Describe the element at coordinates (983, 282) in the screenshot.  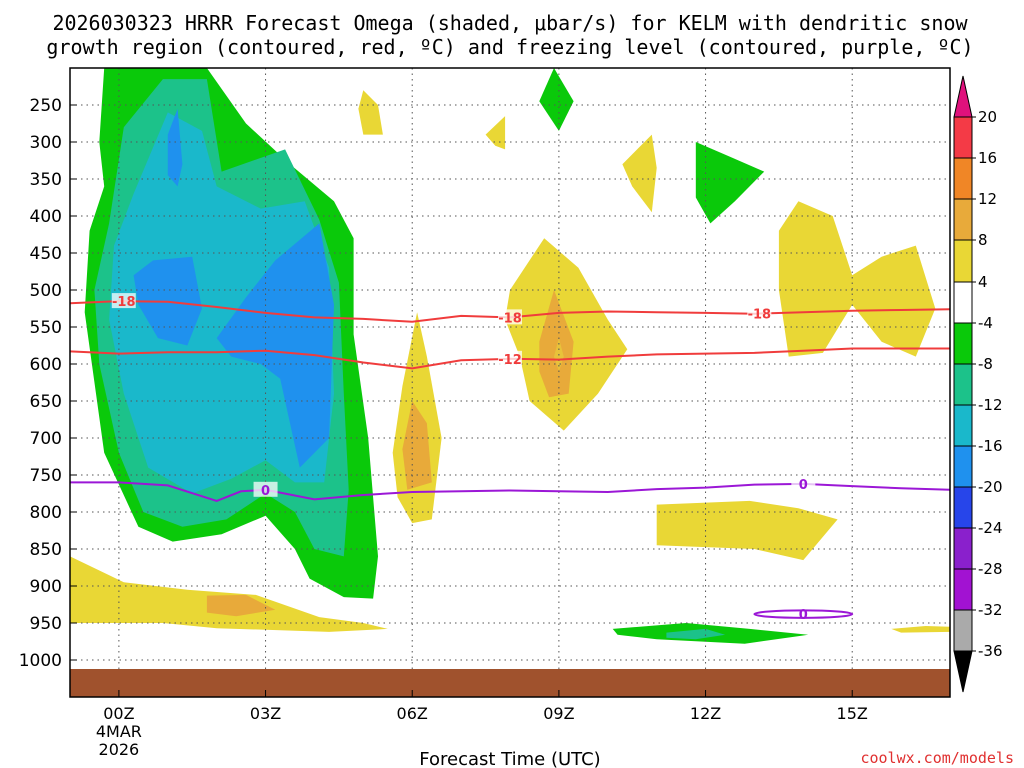
I see `colorbar-label-4: 4` at that location.